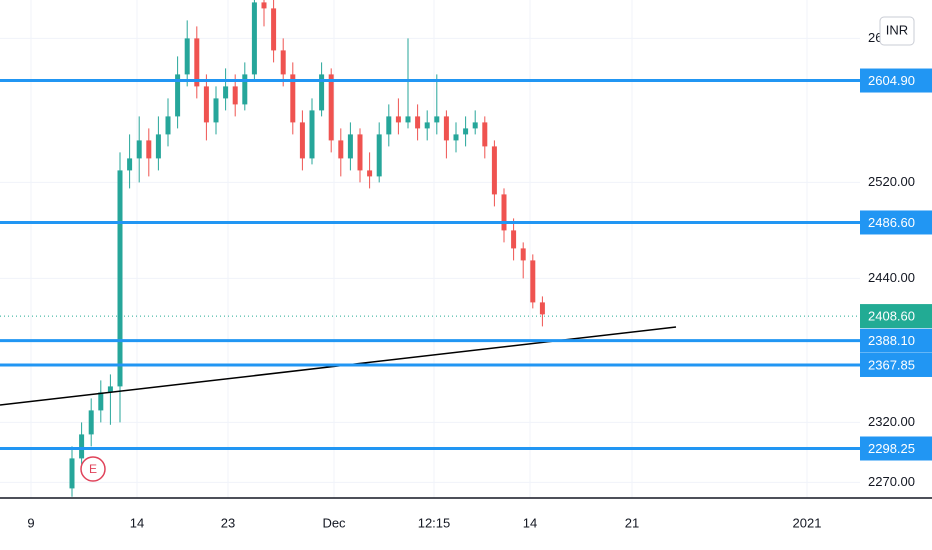 This screenshot has height=550, width=932. What do you see at coordinates (434, 522) in the screenshot?
I see `x-tick-label: 12:15` at bounding box center [434, 522].